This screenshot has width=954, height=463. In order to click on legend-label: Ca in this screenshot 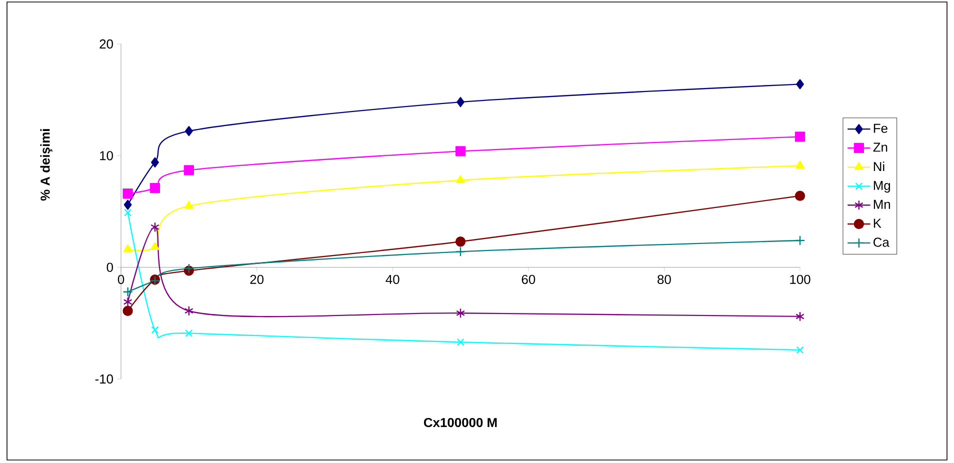, I will do `click(882, 242)`.